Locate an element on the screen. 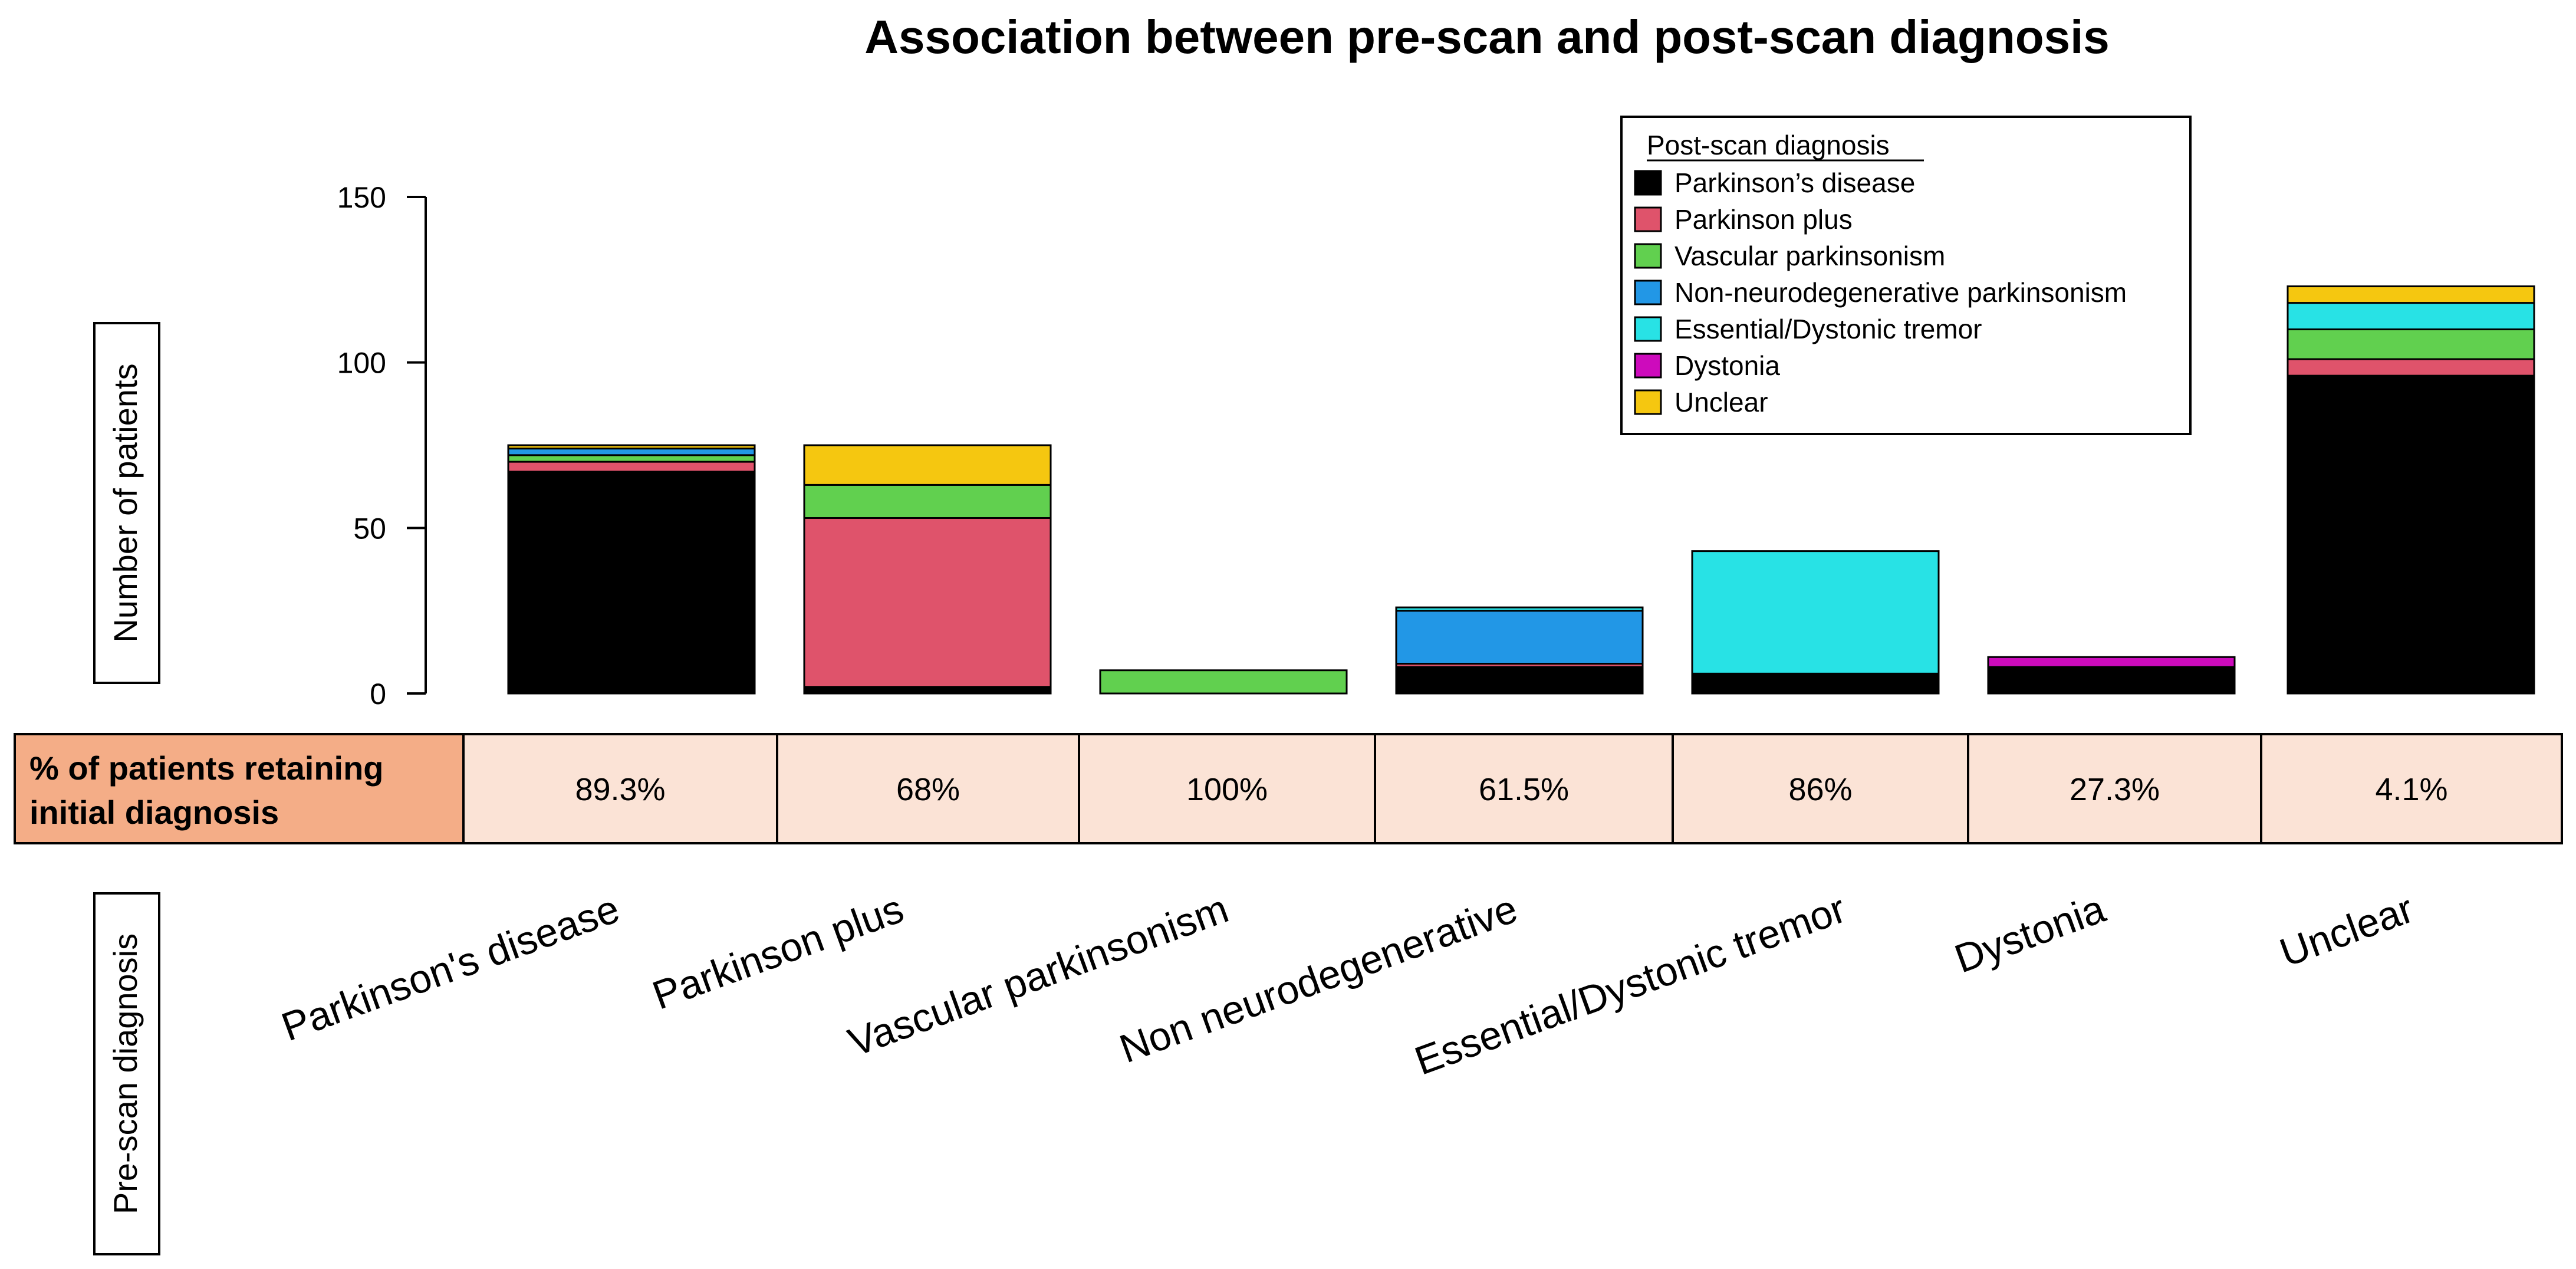 This screenshot has width=2576, height=1269. legend-box is located at coordinates (1906, 275).